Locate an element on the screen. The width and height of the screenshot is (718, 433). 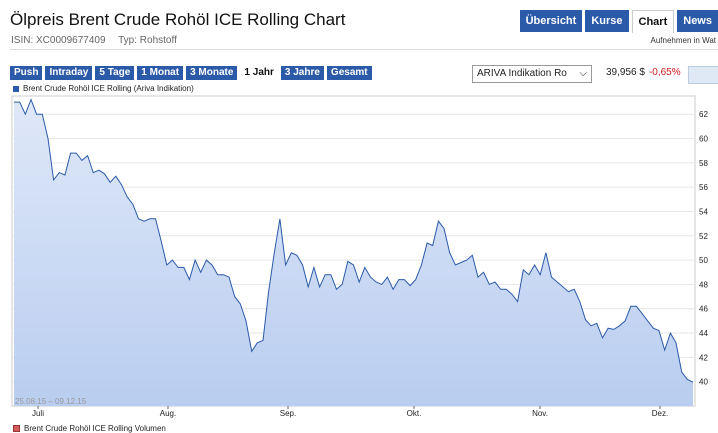
range-1-jahr: 1 Jahr is located at coordinates (259, 73).